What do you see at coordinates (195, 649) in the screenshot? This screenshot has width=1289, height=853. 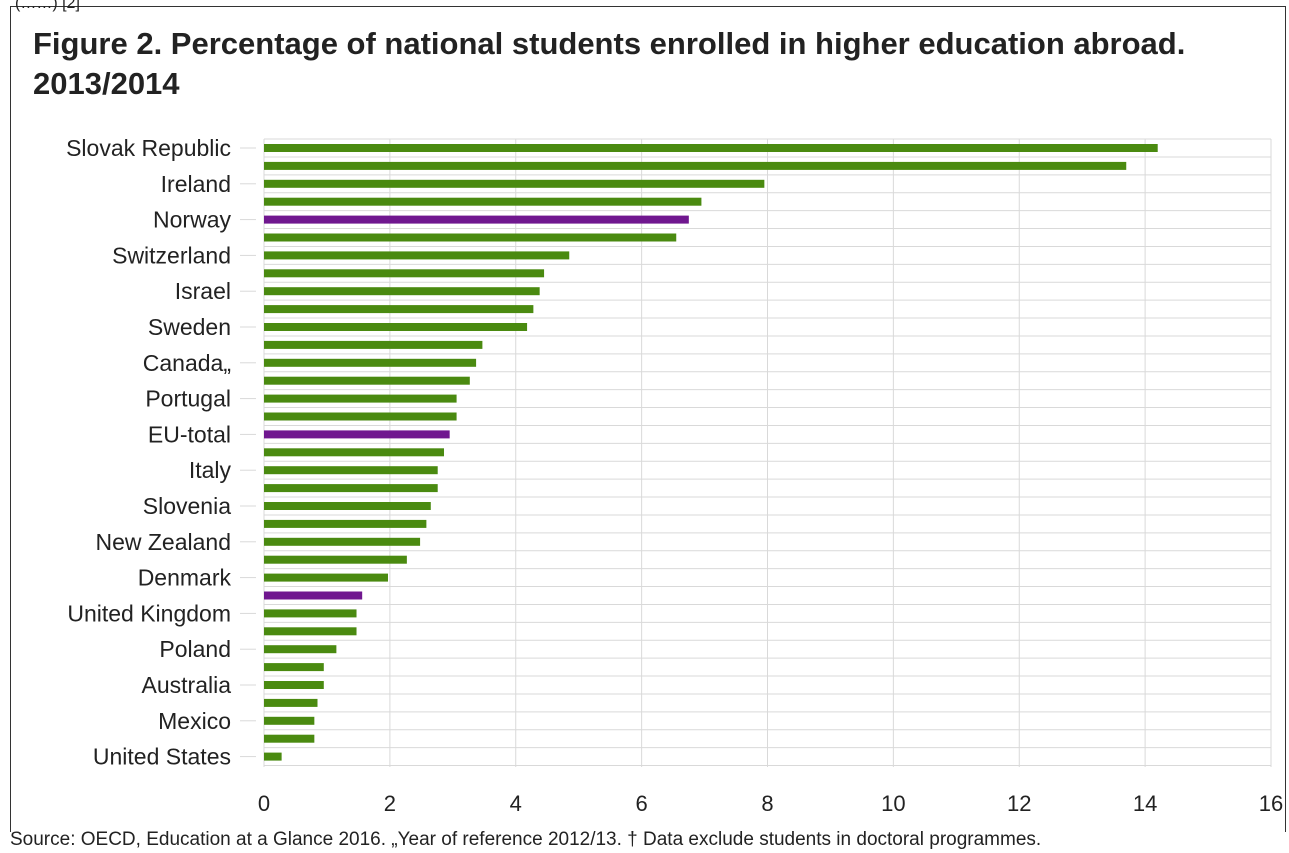 I see `category-label: Poland` at bounding box center [195, 649].